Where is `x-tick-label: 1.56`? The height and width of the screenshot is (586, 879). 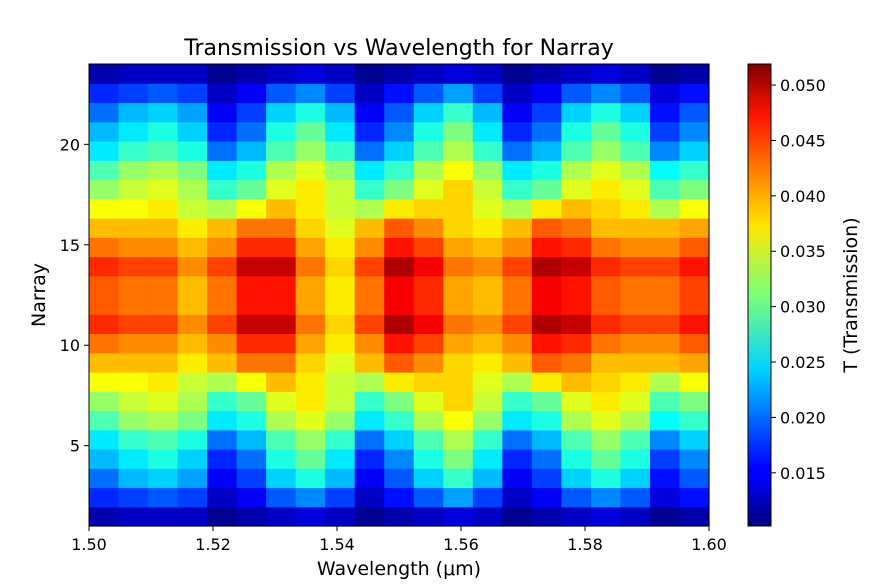
x-tick-label: 1.56 is located at coordinates (461, 544).